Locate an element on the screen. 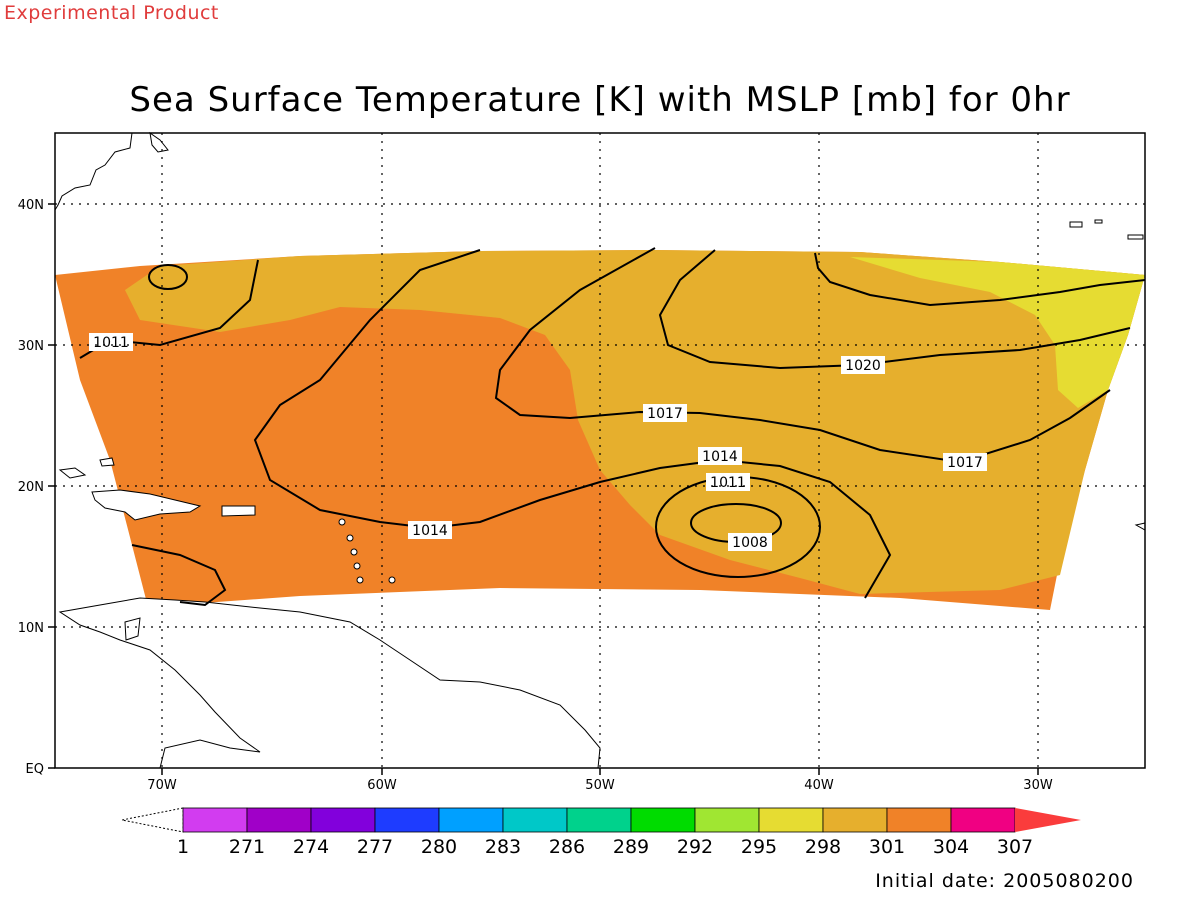 This screenshot has height=900, width=1200. experimental-product-label: Experimental Product is located at coordinates (111, 13).